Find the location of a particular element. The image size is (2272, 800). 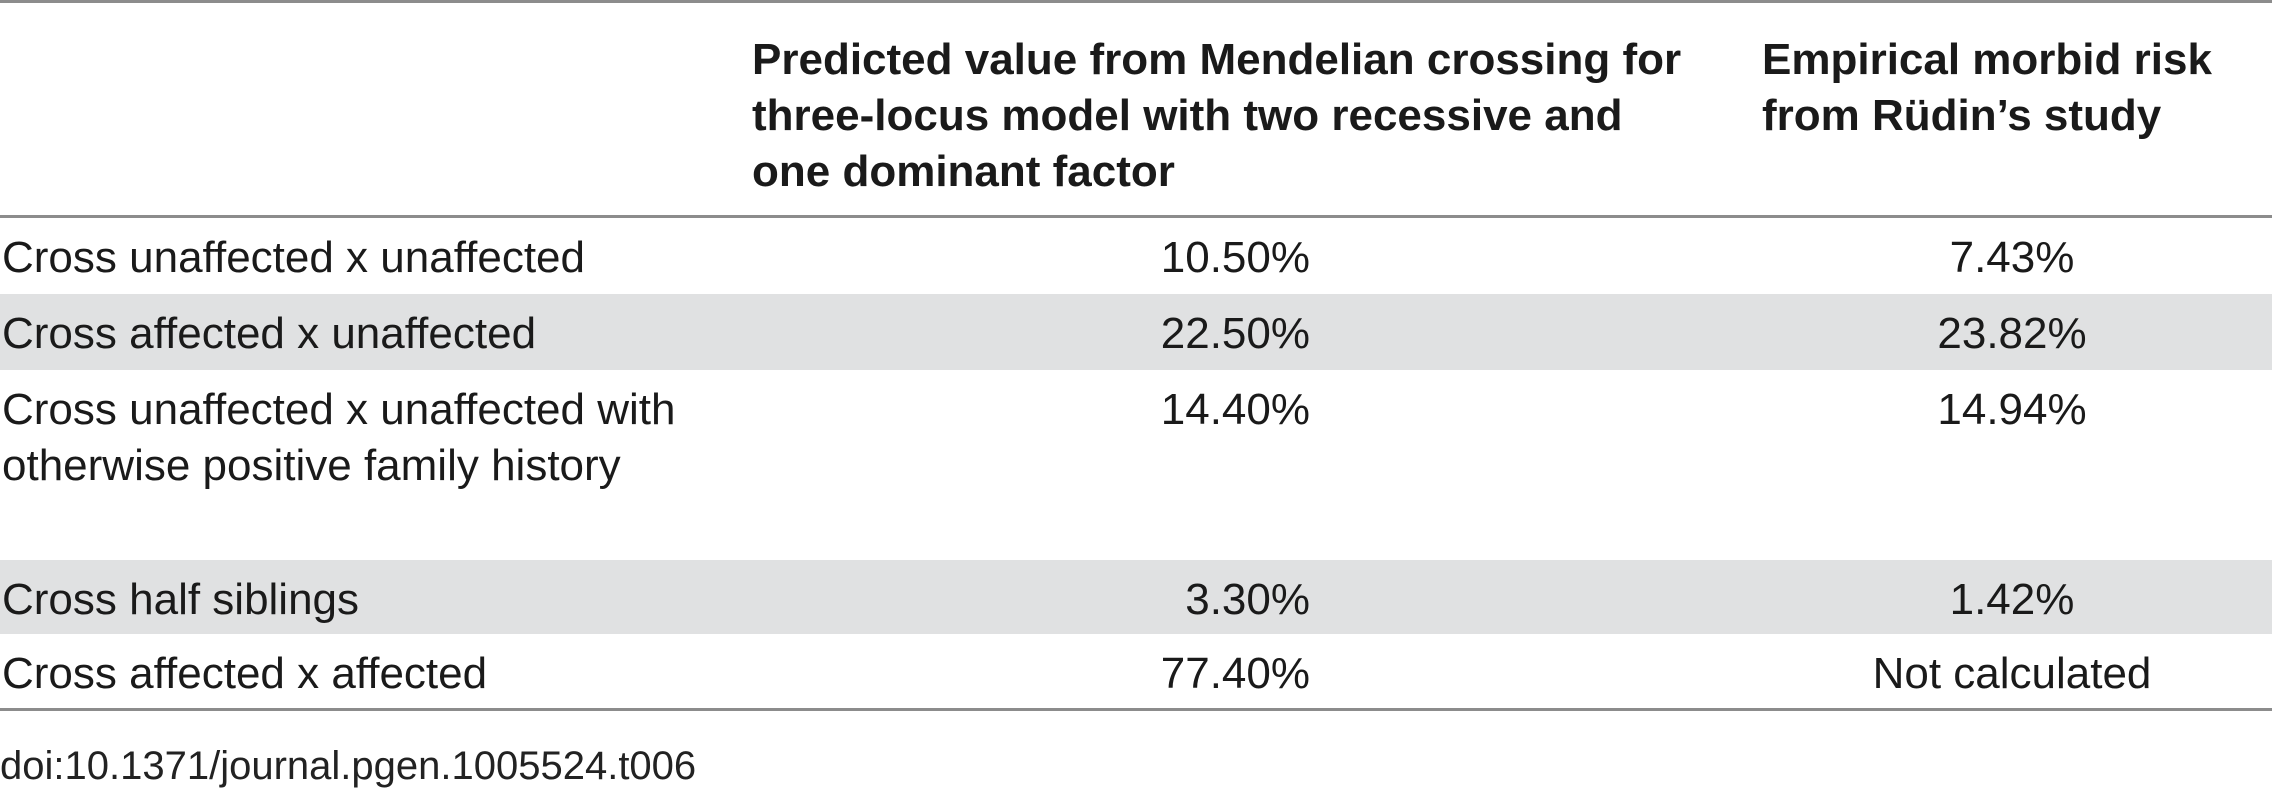

doi-caption: doi:10.1371/journal.pgen.1005524.t006 is located at coordinates (348, 766).